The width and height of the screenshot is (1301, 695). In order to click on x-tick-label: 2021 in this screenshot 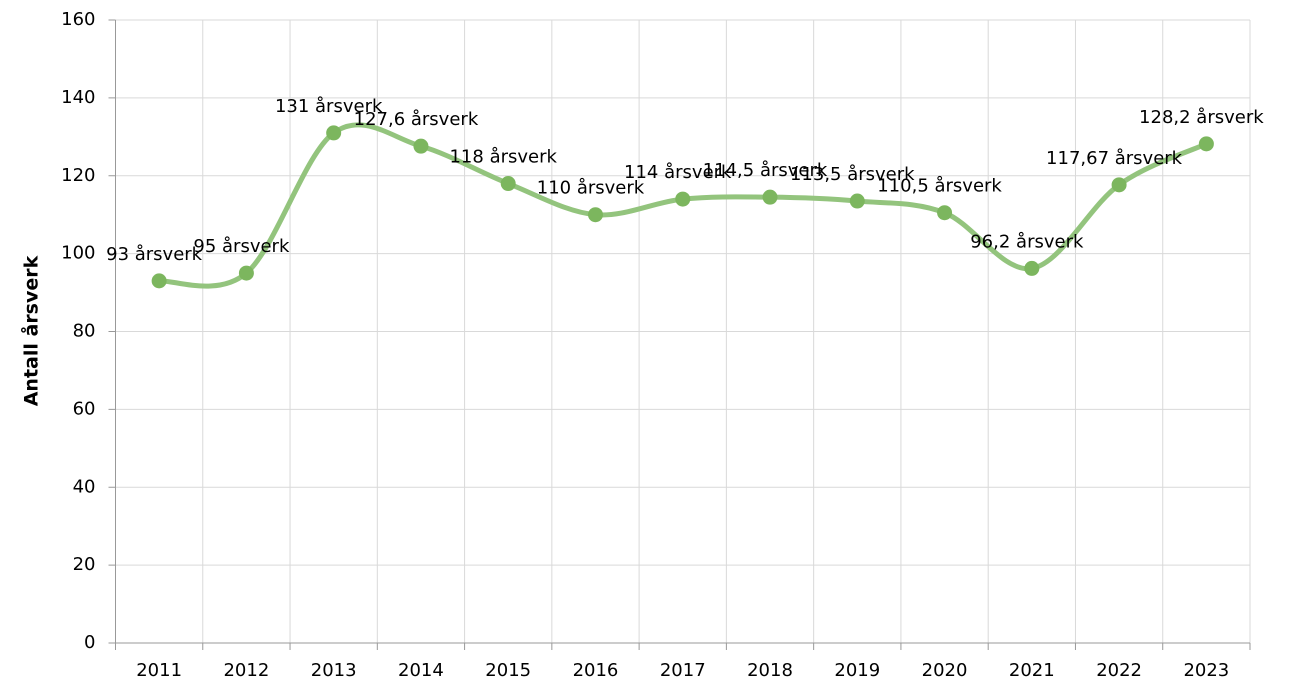, I will do `click(1032, 670)`.